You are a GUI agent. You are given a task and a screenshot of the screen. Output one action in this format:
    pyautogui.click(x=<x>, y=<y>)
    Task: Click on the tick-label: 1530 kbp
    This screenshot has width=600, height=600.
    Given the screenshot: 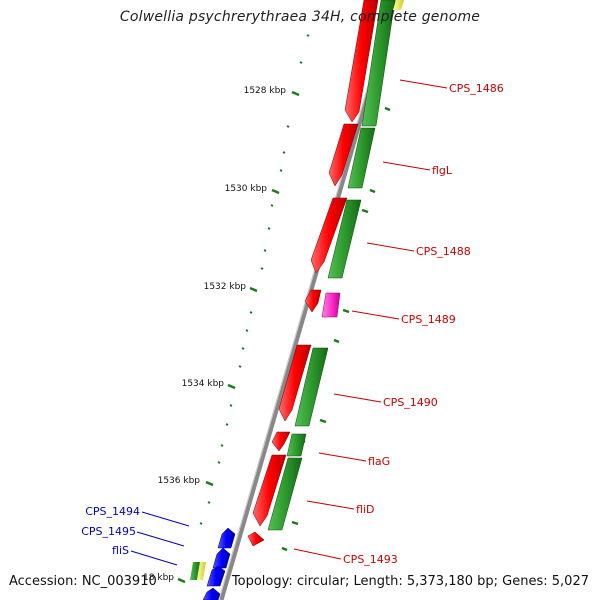 What is the action you would take?
    pyautogui.click(x=246, y=189)
    